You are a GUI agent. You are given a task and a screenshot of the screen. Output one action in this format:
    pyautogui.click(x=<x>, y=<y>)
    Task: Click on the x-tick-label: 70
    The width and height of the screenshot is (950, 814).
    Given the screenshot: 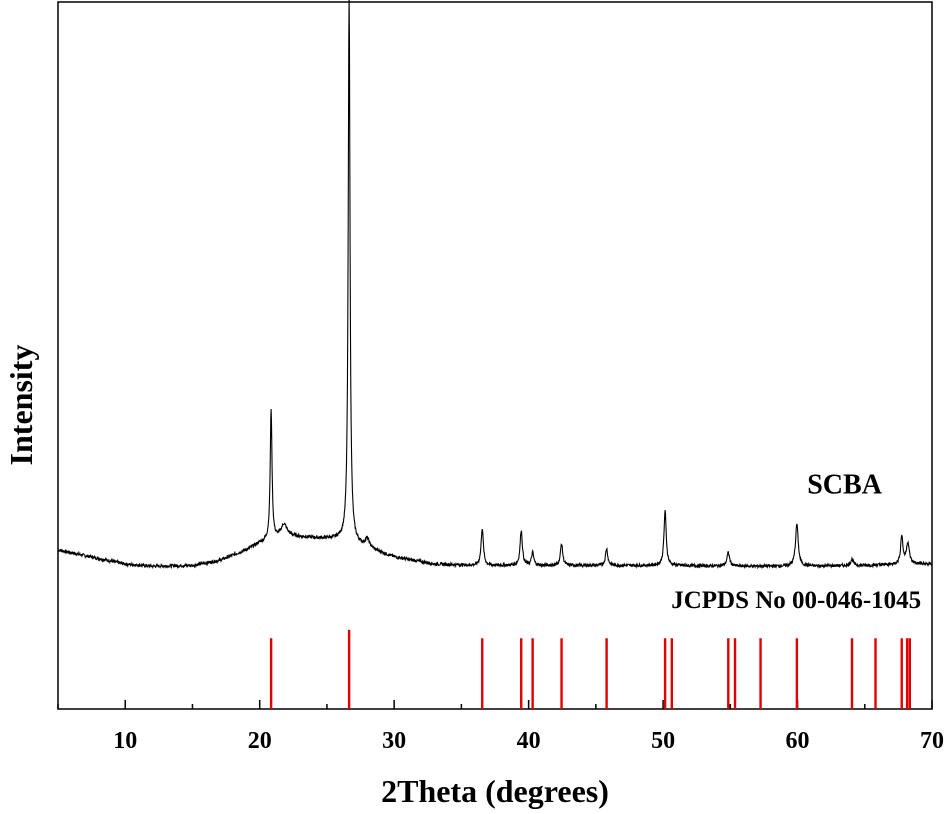 What is the action you would take?
    pyautogui.click(x=932, y=741)
    